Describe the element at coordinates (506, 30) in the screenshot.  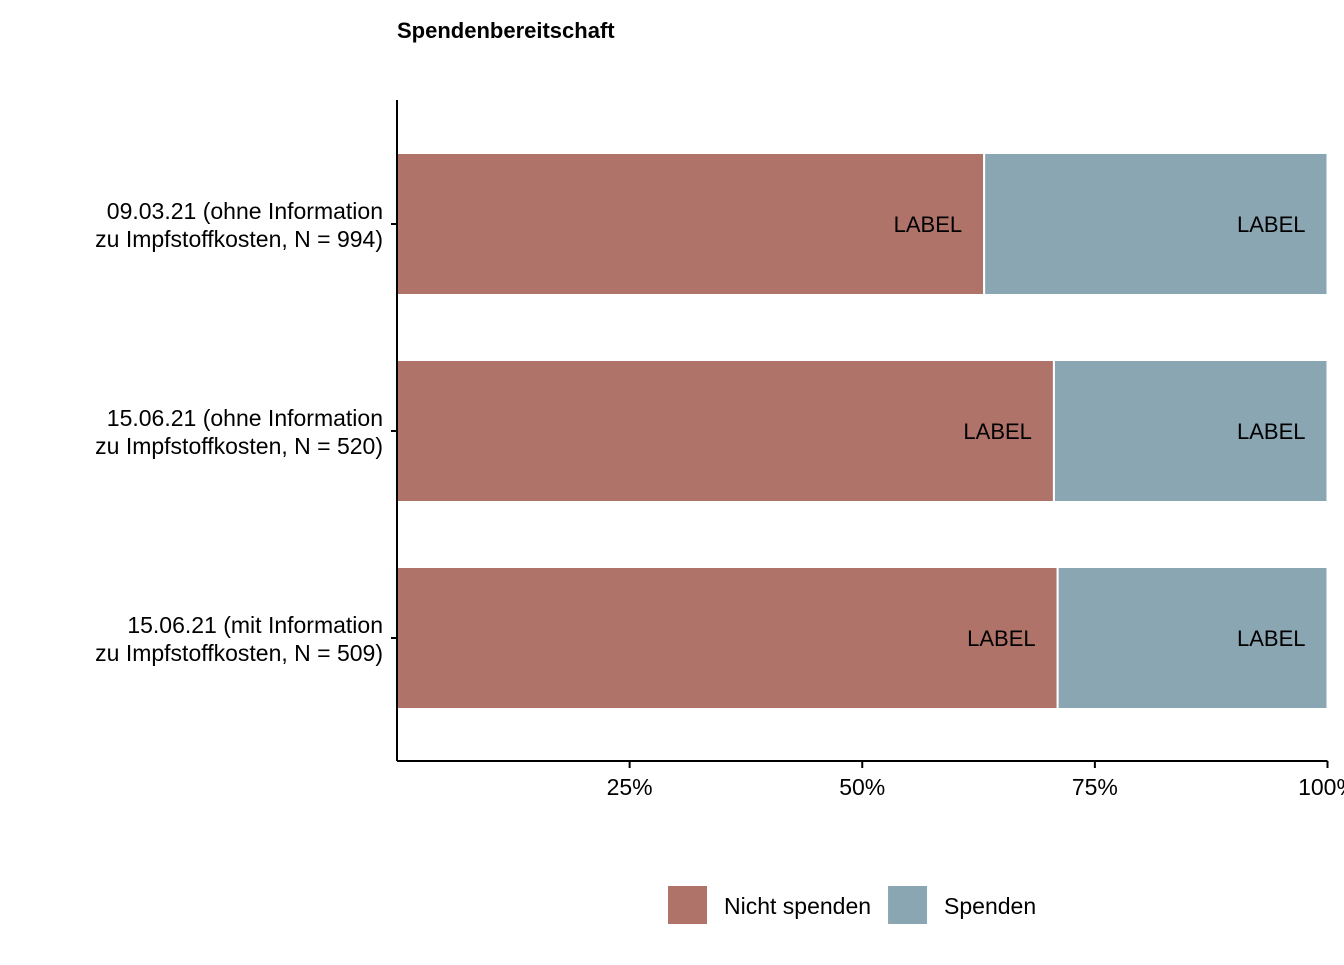
I see `chart-title: Spendenbereitschaft` at that location.